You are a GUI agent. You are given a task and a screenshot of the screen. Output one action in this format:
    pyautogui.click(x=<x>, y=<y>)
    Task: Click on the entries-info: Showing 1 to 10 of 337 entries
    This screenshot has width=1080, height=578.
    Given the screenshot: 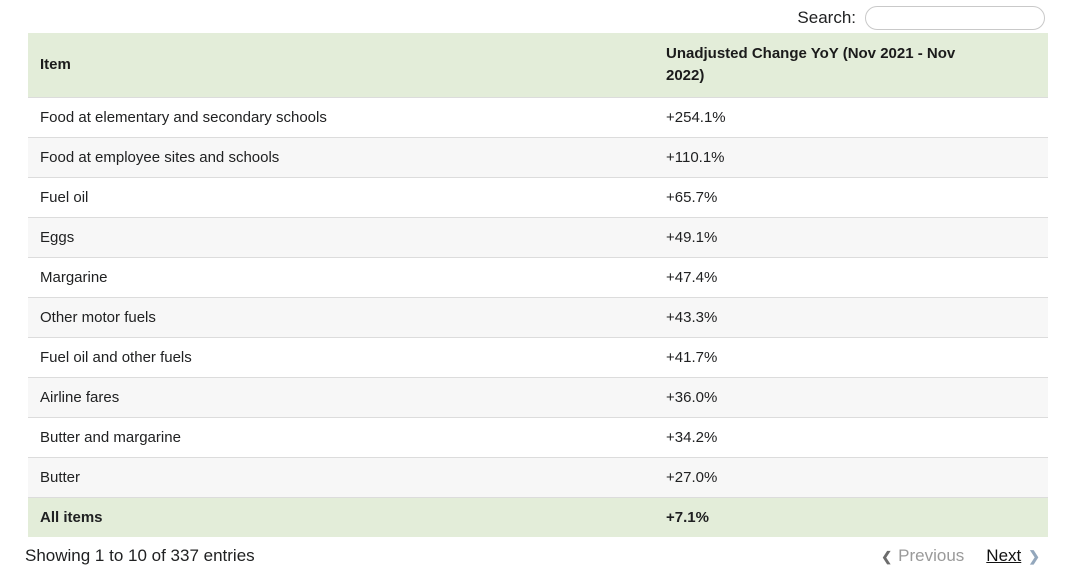 What is the action you would take?
    pyautogui.click(x=140, y=555)
    